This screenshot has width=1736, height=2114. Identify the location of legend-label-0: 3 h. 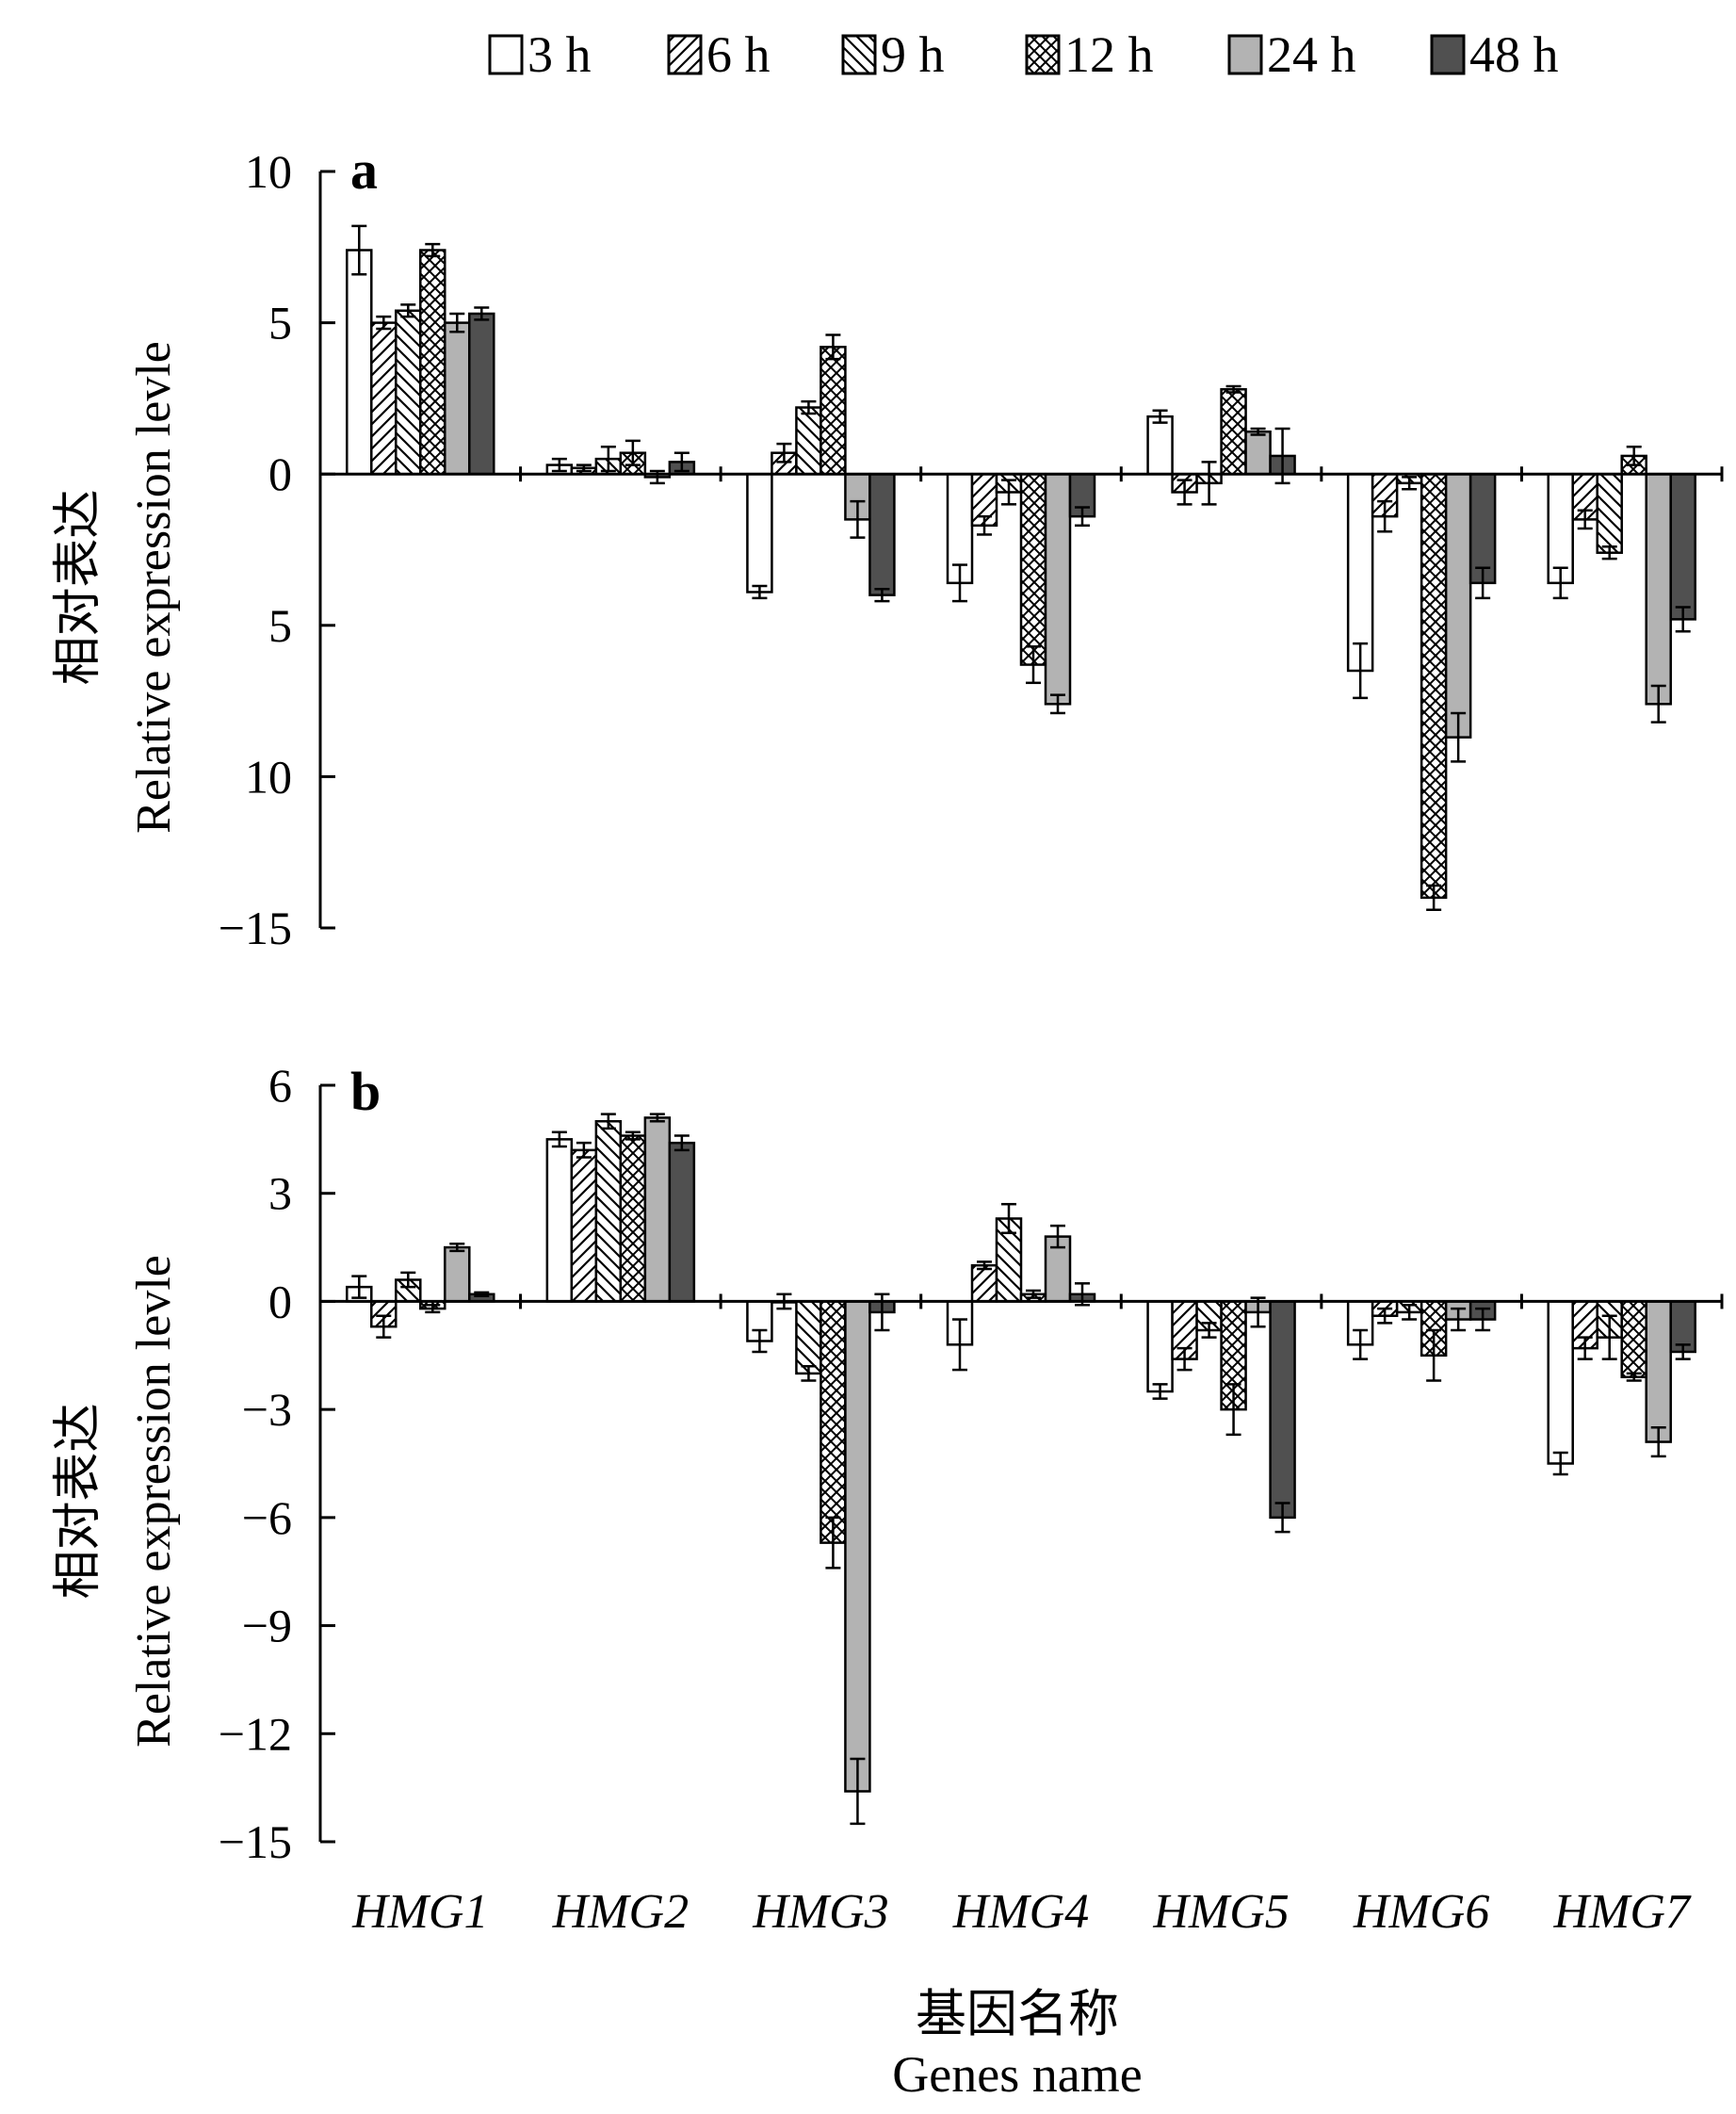
(559, 54).